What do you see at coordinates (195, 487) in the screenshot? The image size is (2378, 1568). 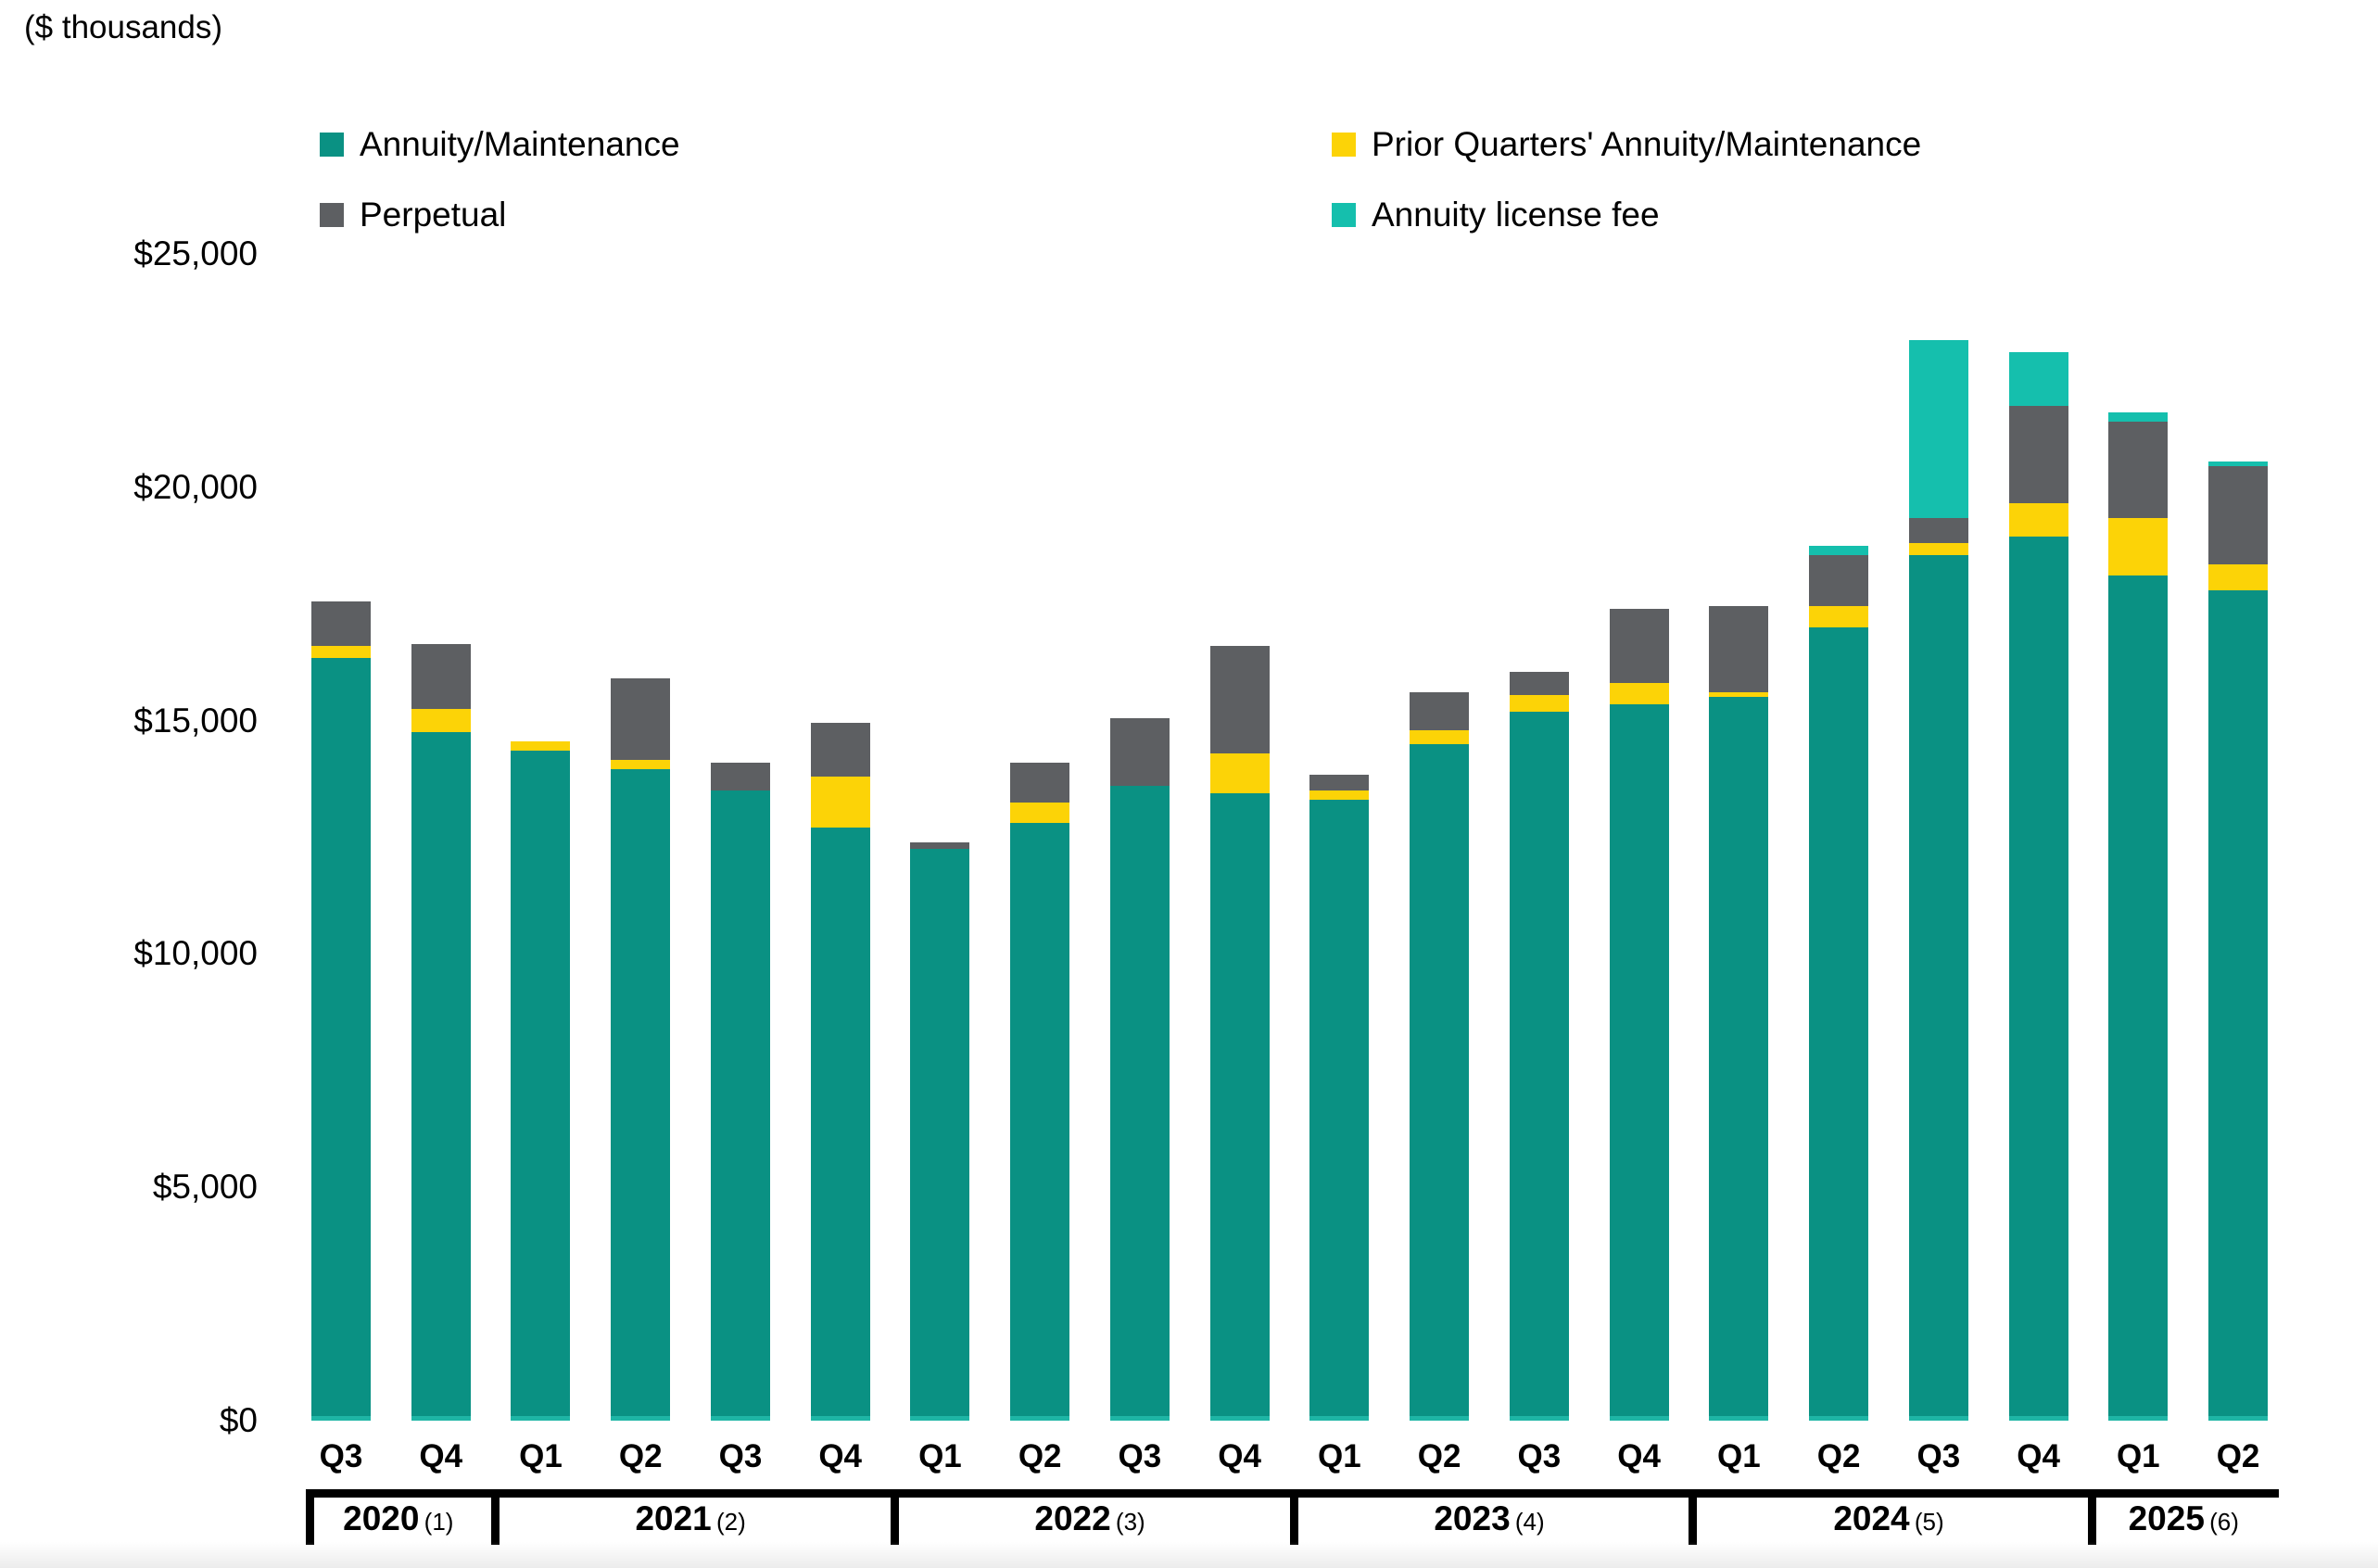 I see `y-axis-tick-label: $20,000` at bounding box center [195, 487].